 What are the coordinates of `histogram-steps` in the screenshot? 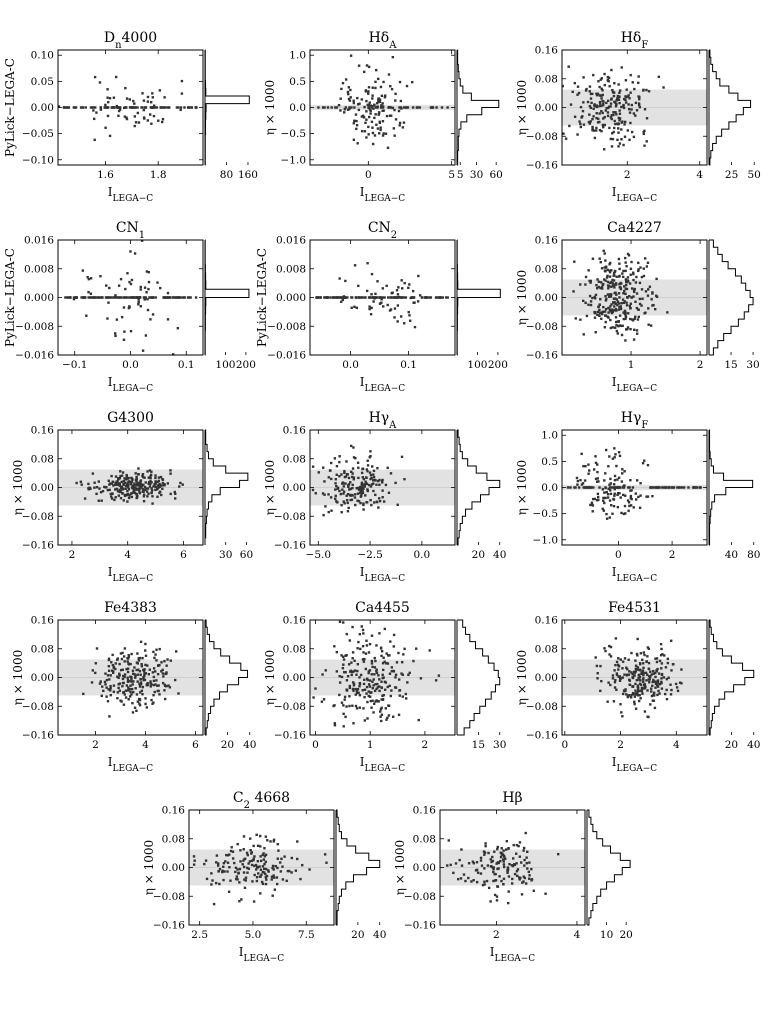 It's located at (358, 867).